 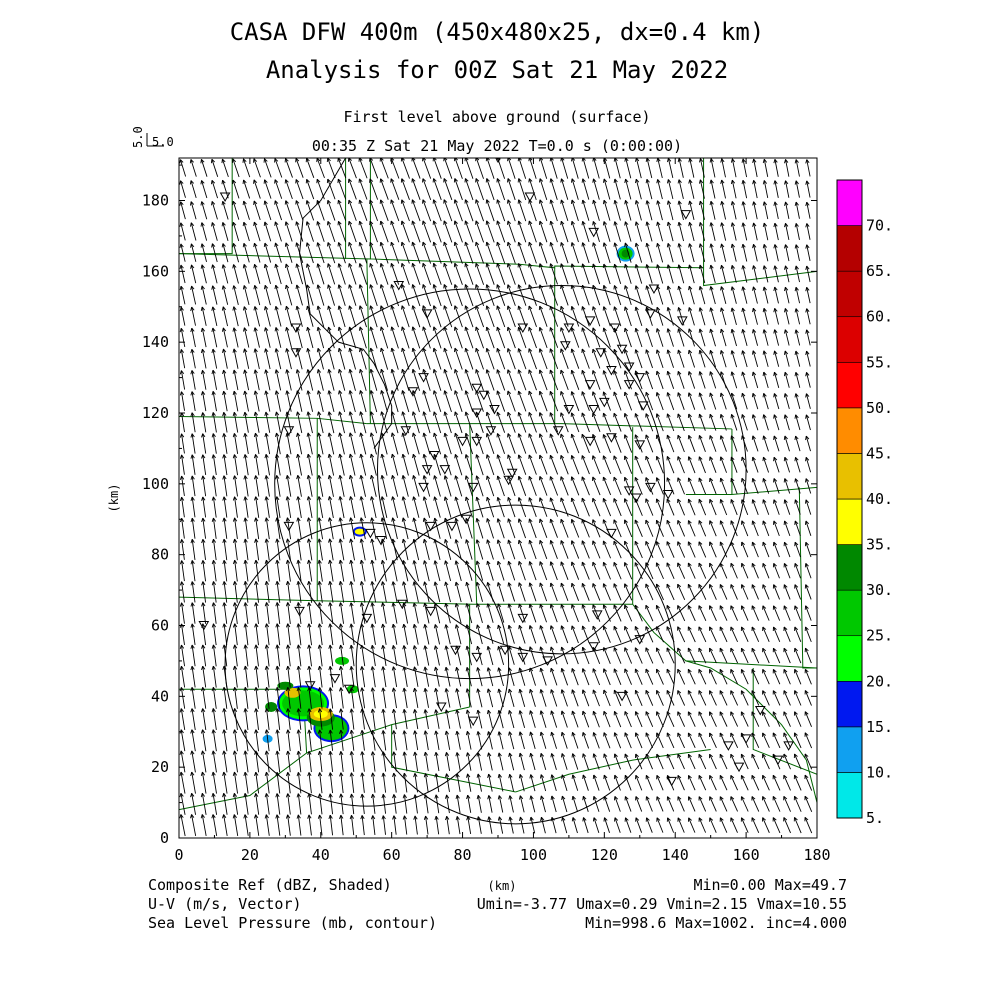 What do you see at coordinates (816, 855) in the screenshot?
I see `x-tick-label: 180` at bounding box center [816, 855].